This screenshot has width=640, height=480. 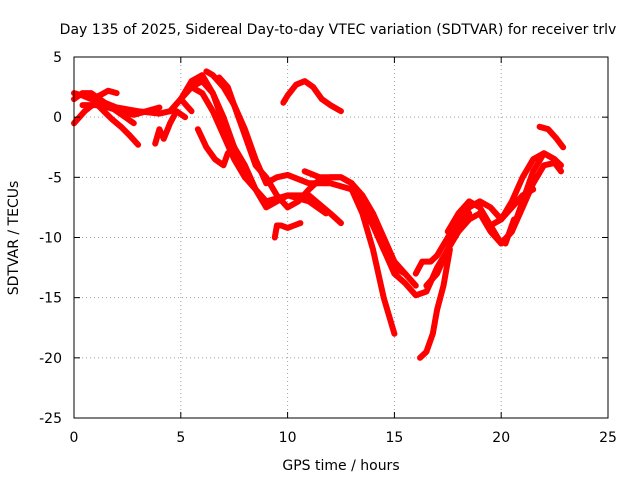 What do you see at coordinates (55, 178) in the screenshot?
I see `y-tick-label: -5` at bounding box center [55, 178].